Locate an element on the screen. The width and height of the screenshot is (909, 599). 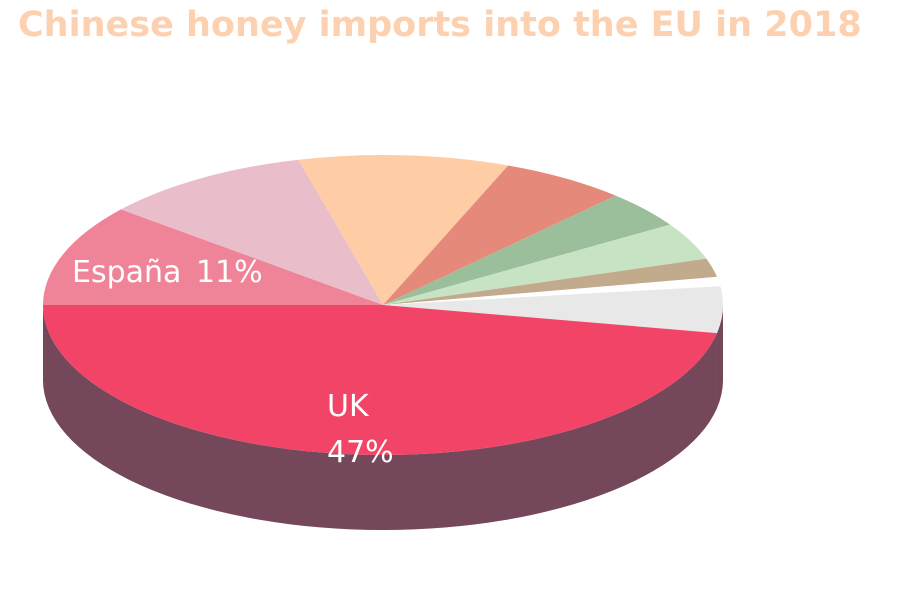
slice-value-label: 47% is located at coordinates (360, 452).